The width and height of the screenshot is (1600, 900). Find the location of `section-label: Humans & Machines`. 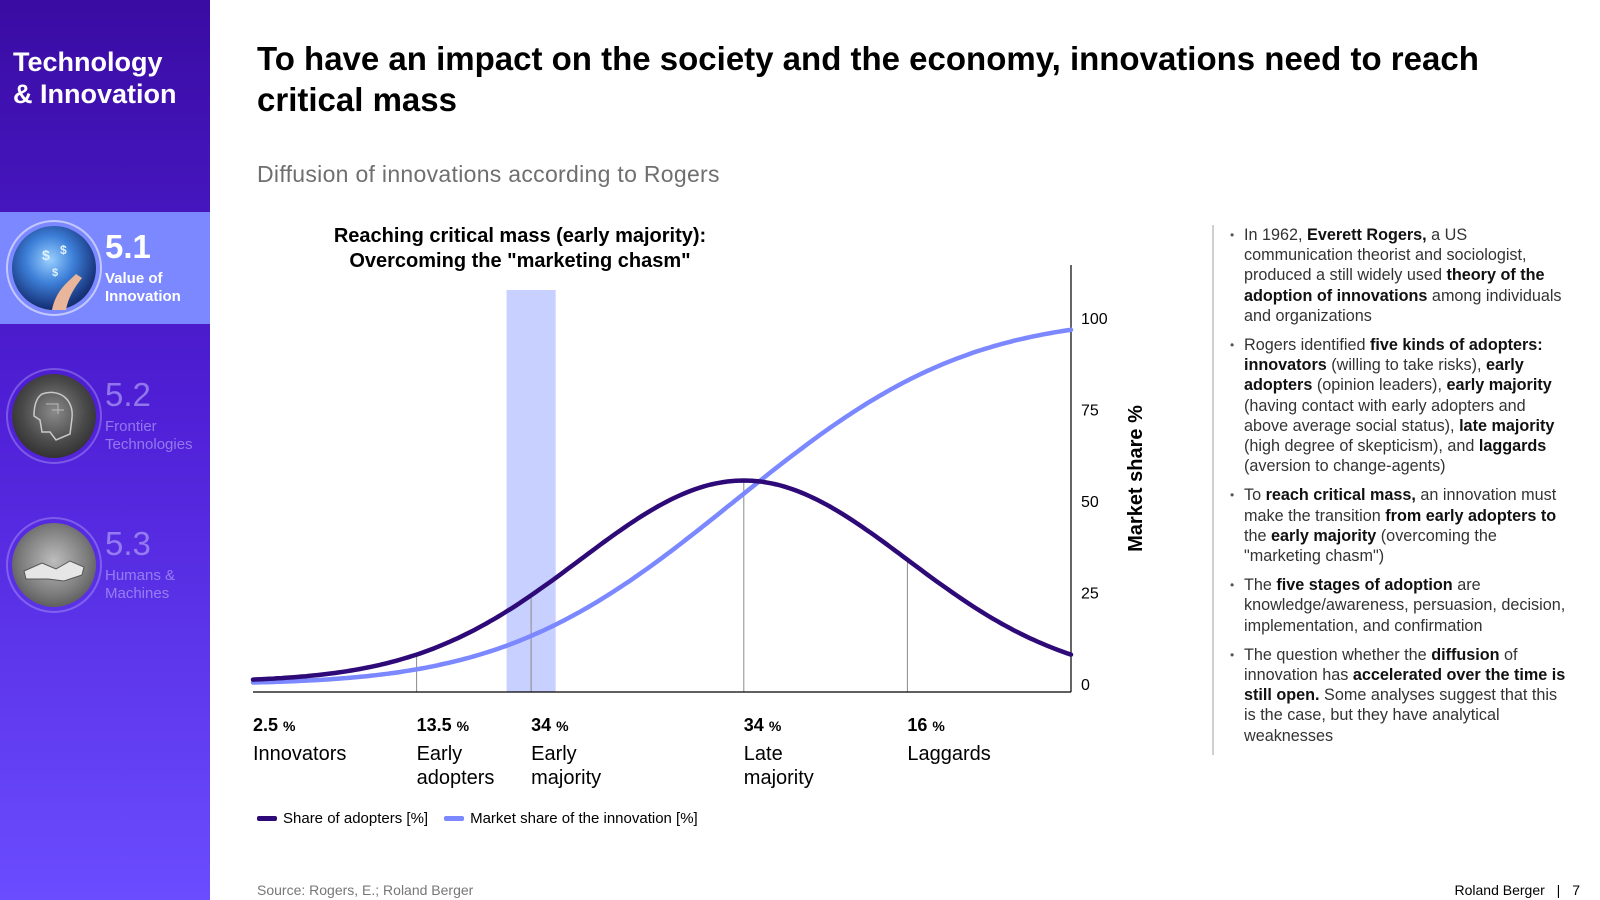

section-label: Humans & Machines is located at coordinates (157, 585).